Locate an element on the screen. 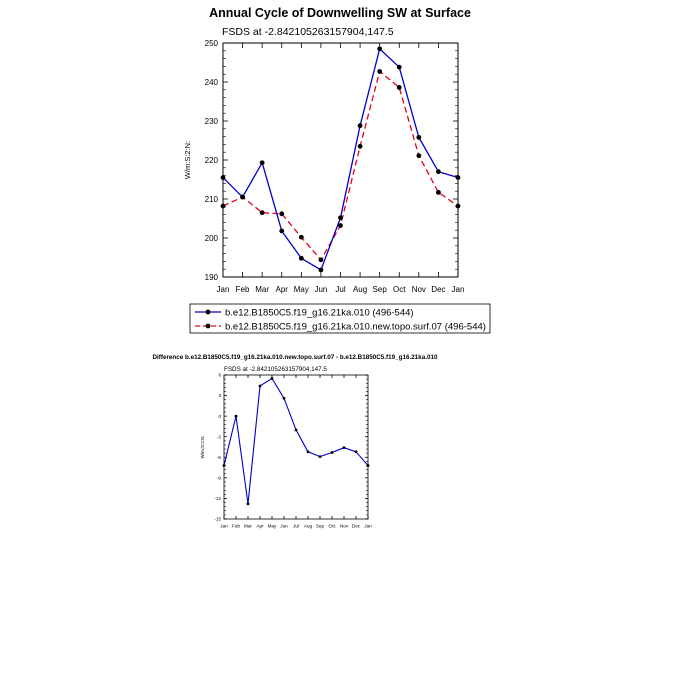 The height and width of the screenshot is (675, 675). chart2-series-0-line is located at coordinates (296, 441).